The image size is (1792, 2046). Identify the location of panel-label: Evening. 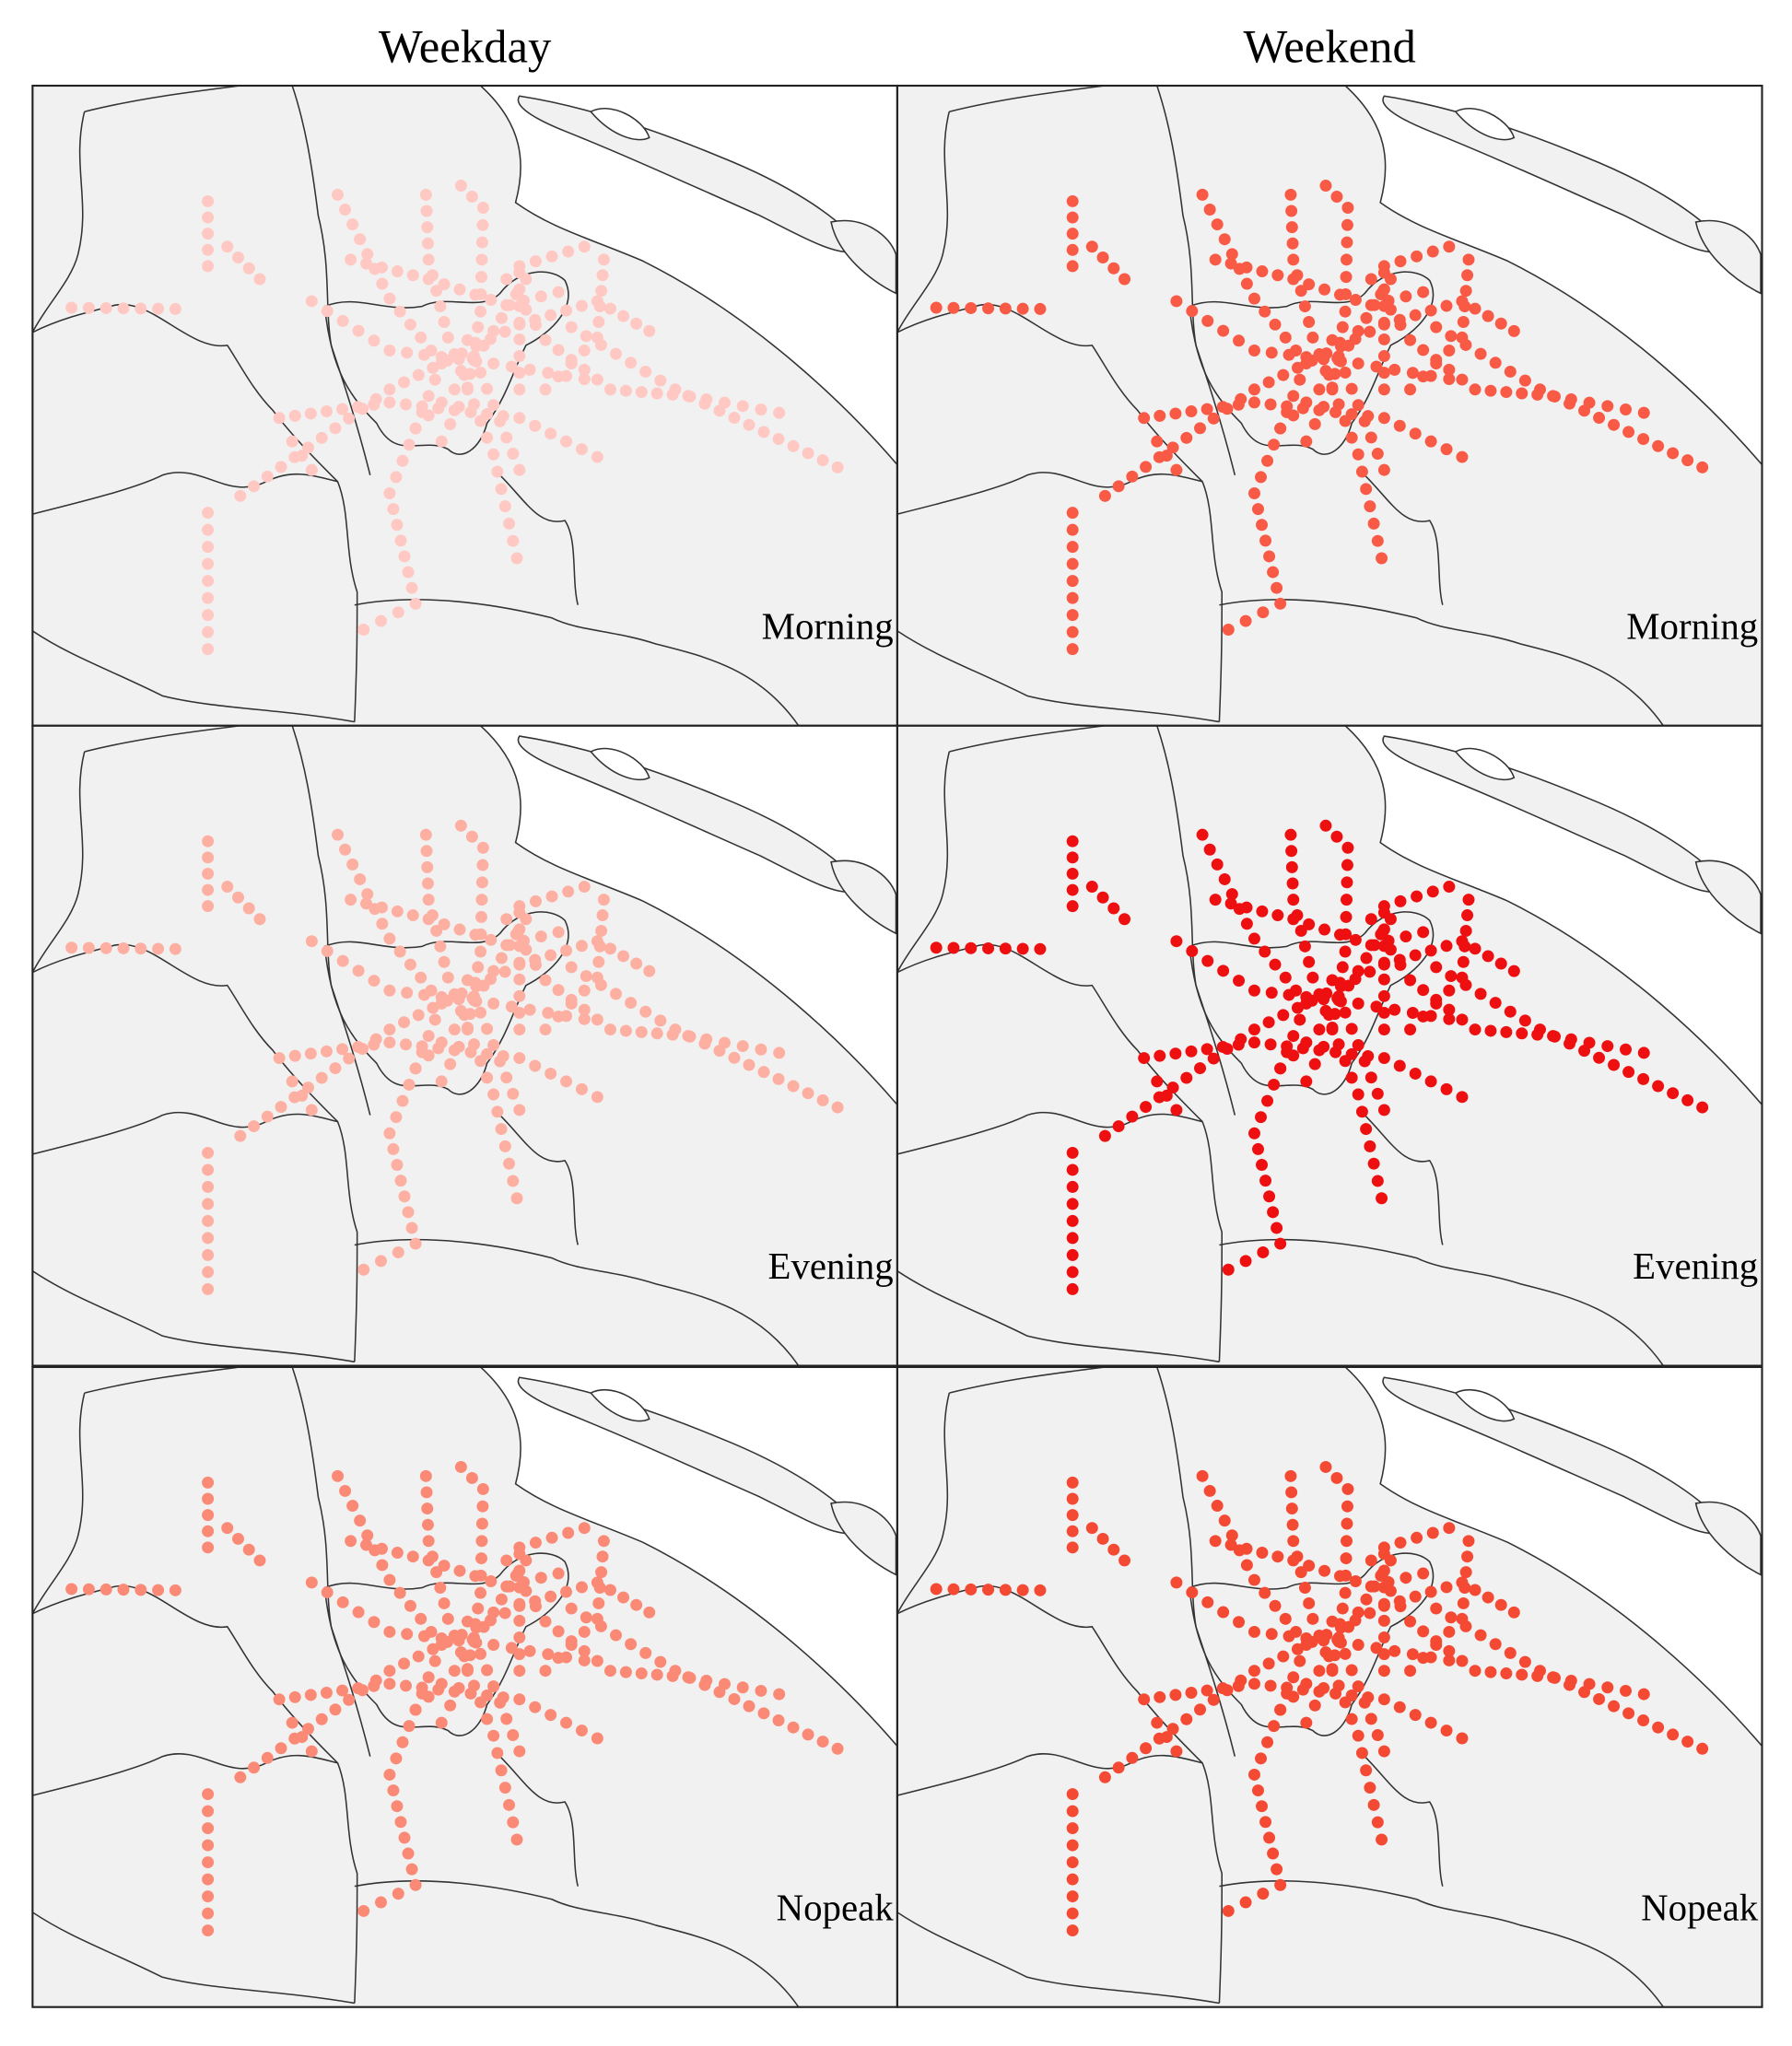
(1695, 1266).